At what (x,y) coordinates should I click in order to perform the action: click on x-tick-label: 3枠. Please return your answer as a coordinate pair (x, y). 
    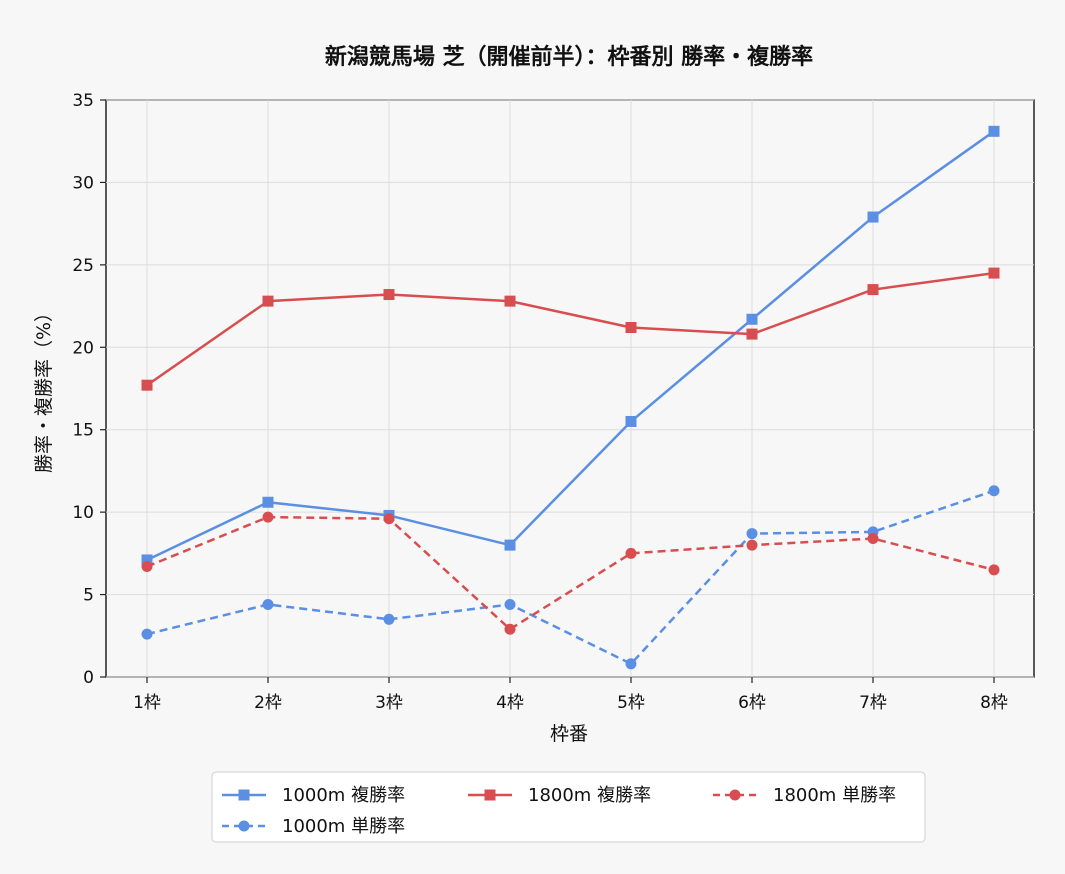
    Looking at the image, I should click on (389, 703).